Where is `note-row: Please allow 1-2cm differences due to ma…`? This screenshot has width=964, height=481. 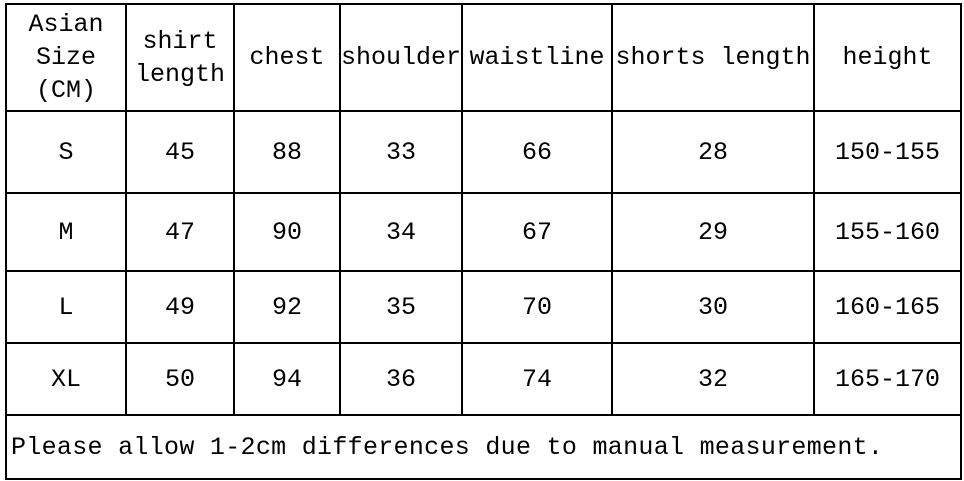
note-row: Please allow 1-2cm differences due to ma… is located at coordinates (483, 447).